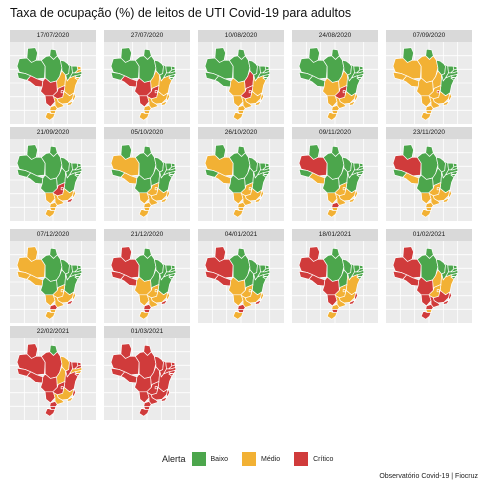 Image resolution: width=490 pixels, height=491 pixels. I want to click on map-facet: 21/12/2020, so click(147, 276).